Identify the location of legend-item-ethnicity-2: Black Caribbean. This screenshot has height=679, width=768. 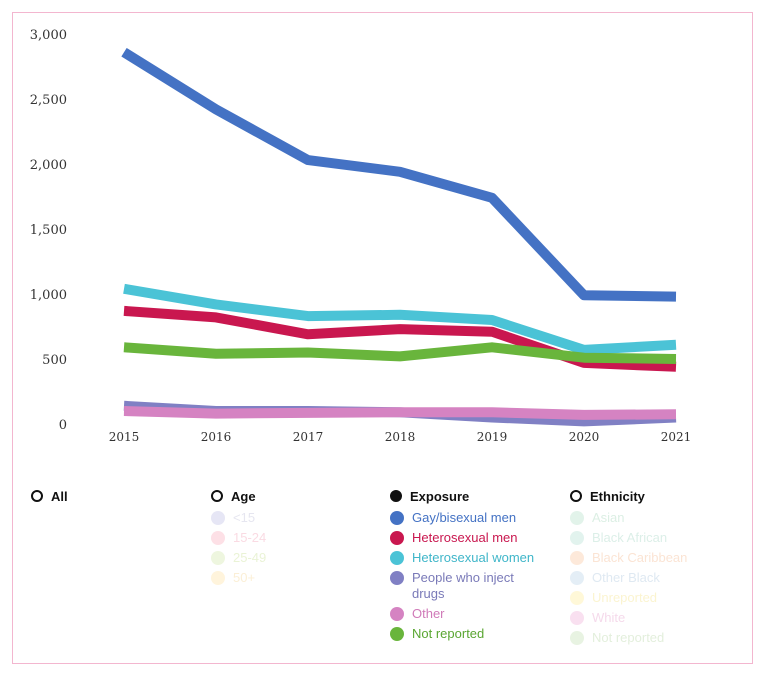
(628, 558).